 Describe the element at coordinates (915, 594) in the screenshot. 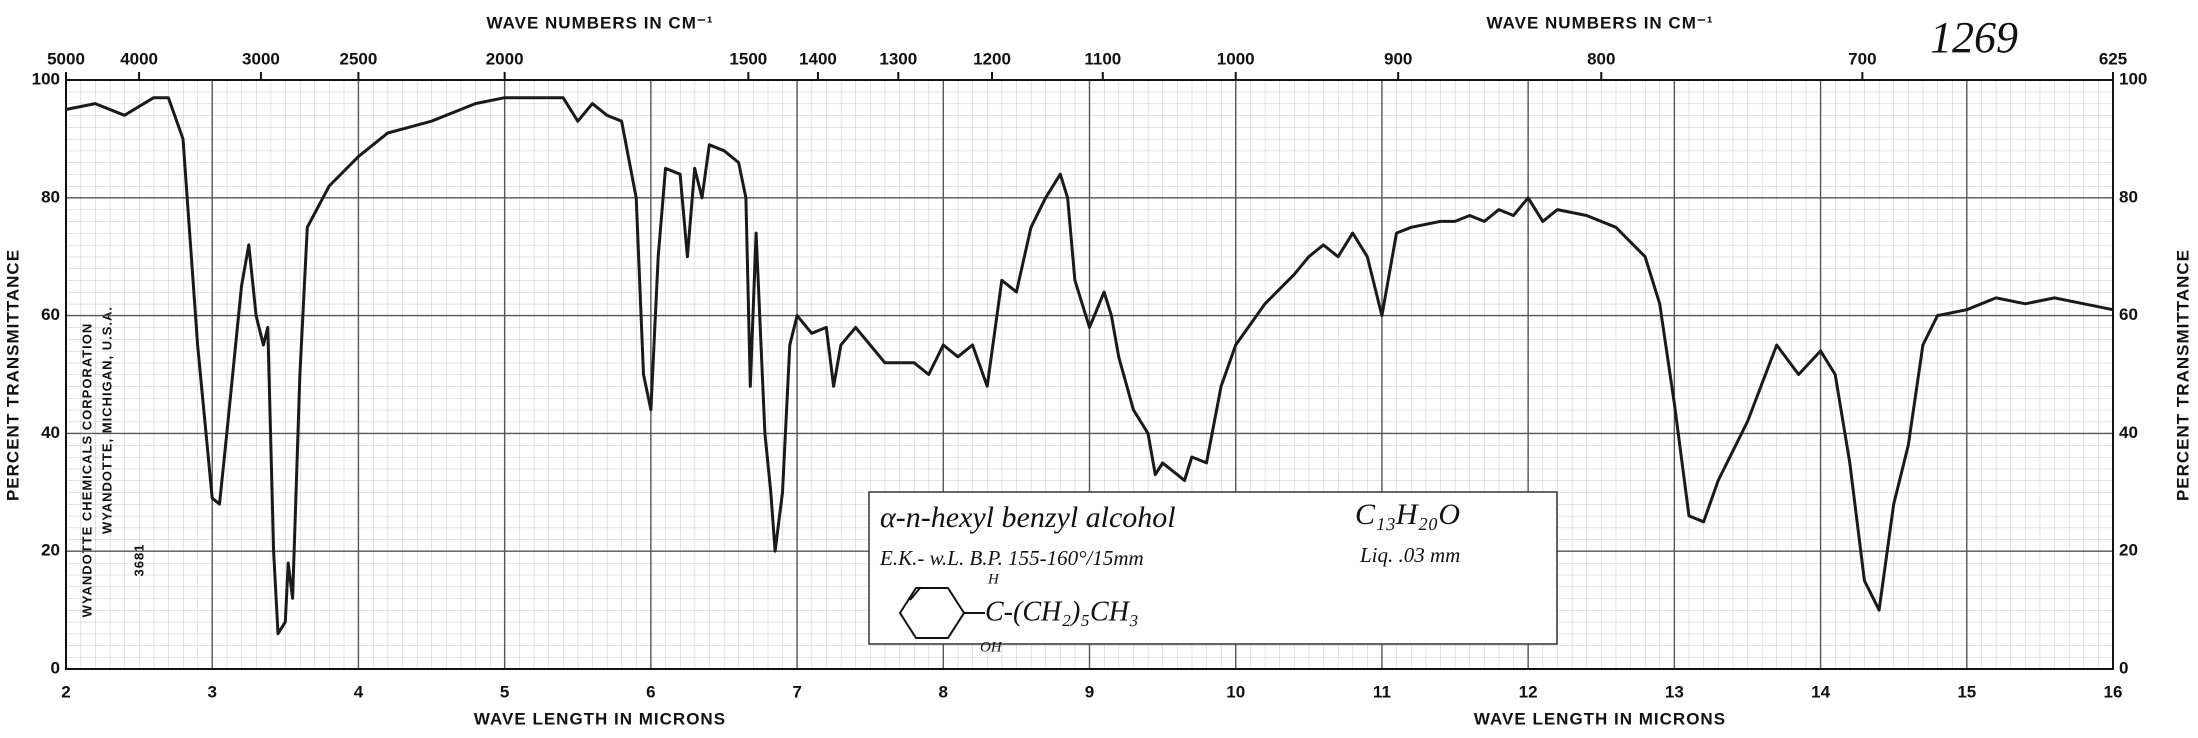

I see `ring-bond` at that location.